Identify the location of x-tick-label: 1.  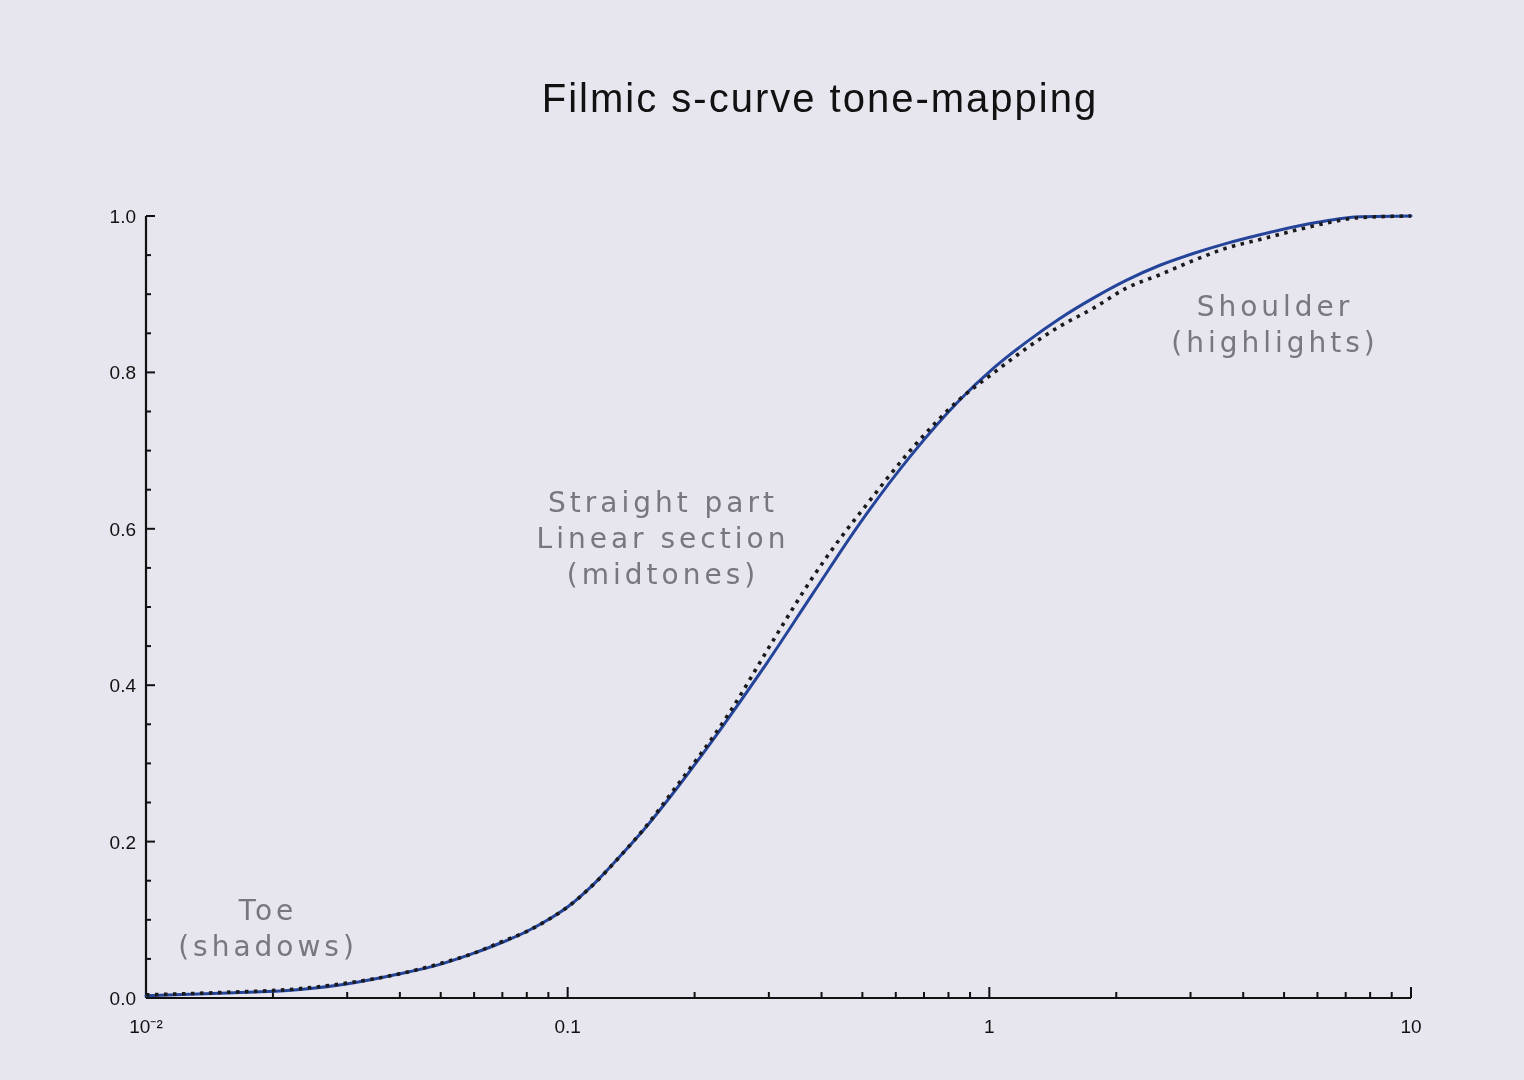
(989, 1026).